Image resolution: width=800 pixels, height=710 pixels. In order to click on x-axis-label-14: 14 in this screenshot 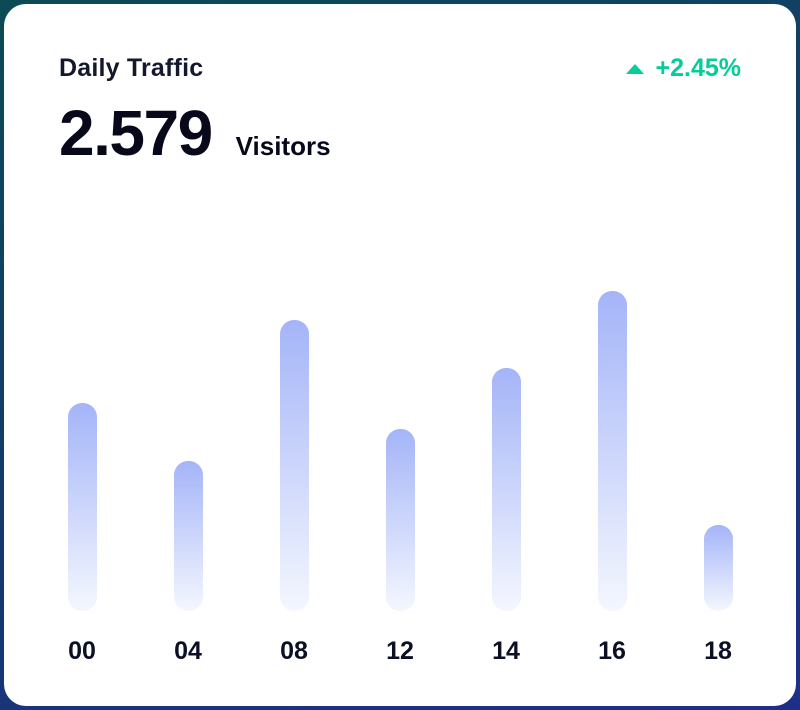, I will do `click(506, 651)`.